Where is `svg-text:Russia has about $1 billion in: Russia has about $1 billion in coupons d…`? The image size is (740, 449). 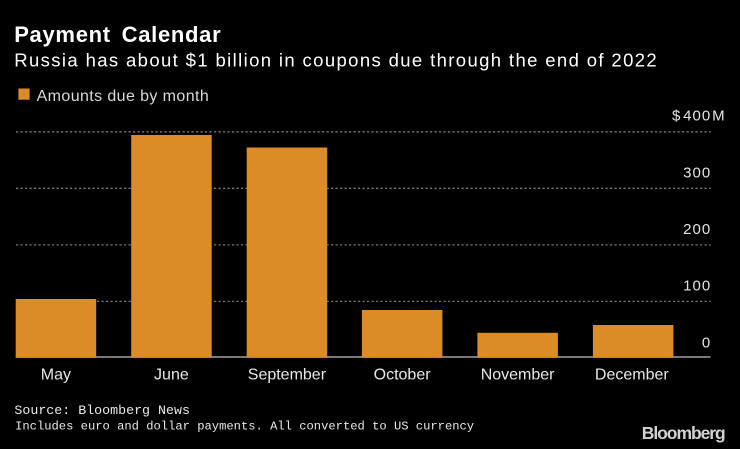
svg-text:Russia has about $1 billion in: Russia has about $1 billion in coupons d… is located at coordinates (336, 60).